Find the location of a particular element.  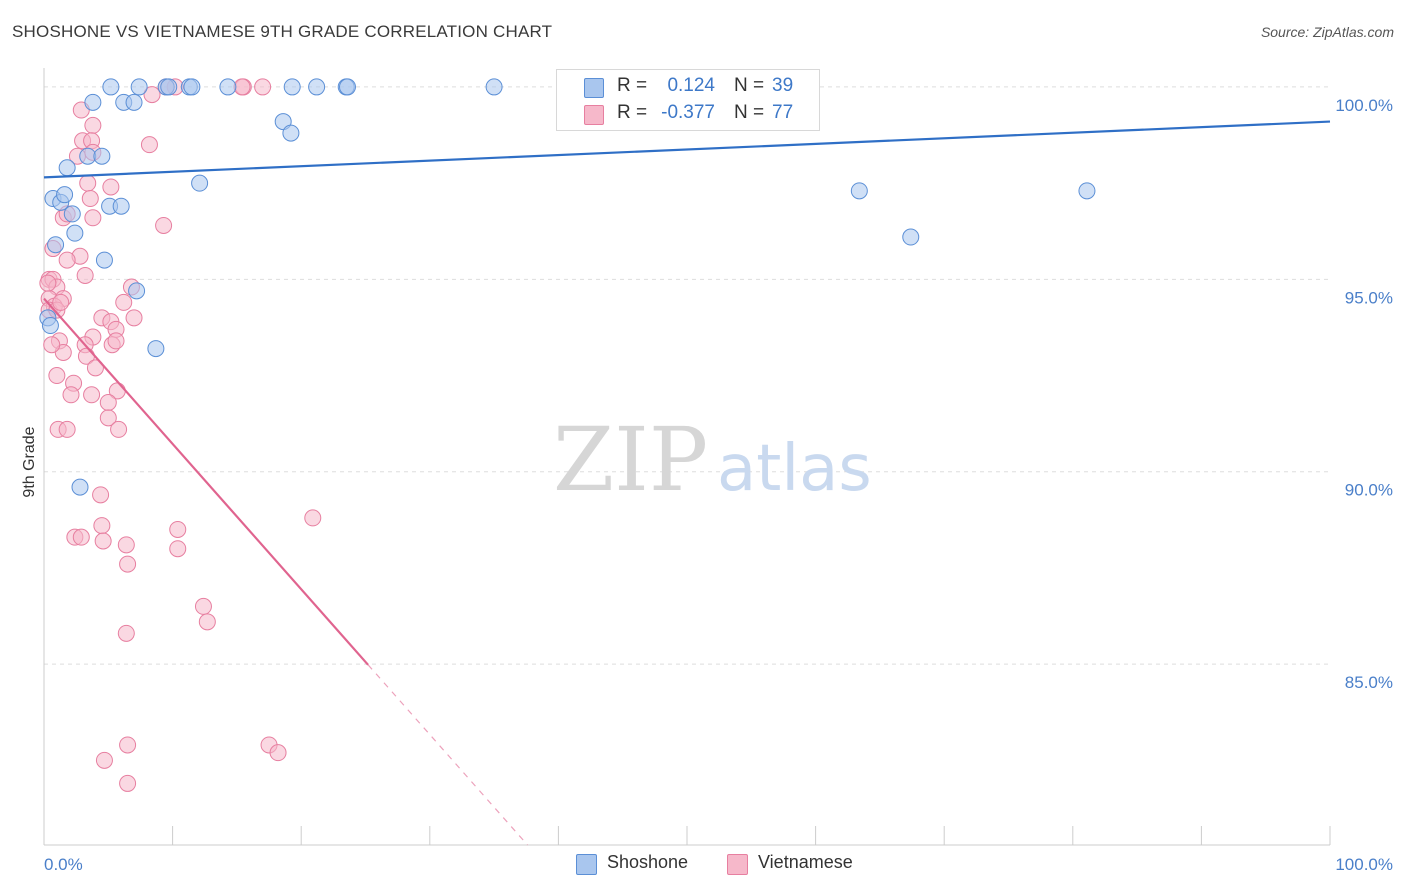

legend-label: Vietnamese is located at coordinates (805, 862).